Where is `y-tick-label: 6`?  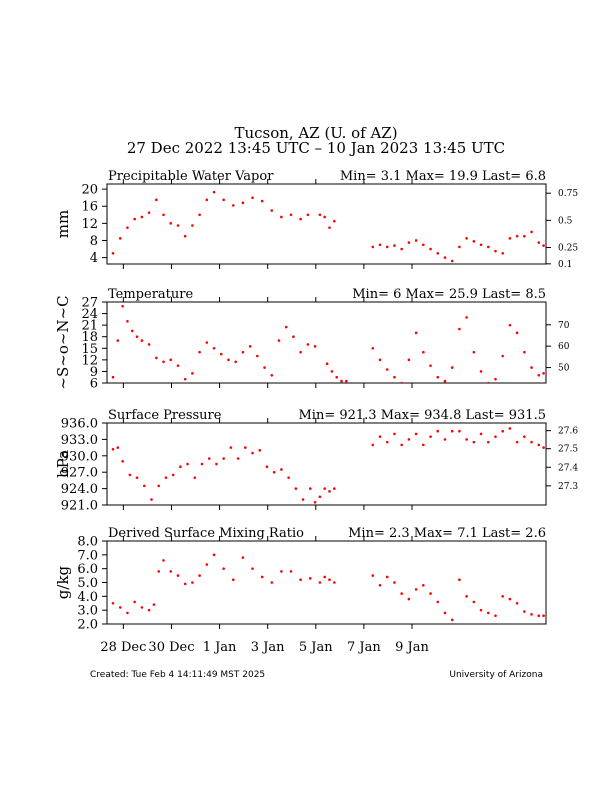 y-tick-label: 6 is located at coordinates (94, 384).